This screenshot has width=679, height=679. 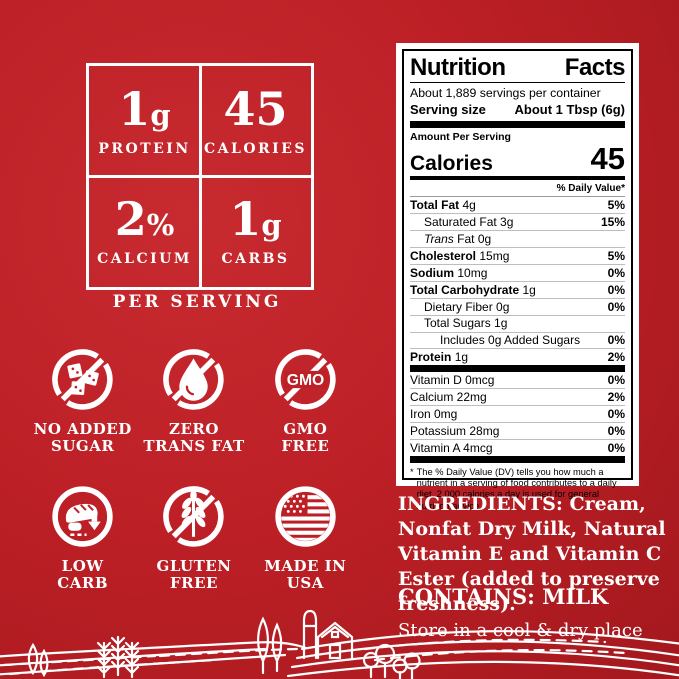 I want to click on nutrient-row: Protein 1g 2%, so click(x=517, y=357).